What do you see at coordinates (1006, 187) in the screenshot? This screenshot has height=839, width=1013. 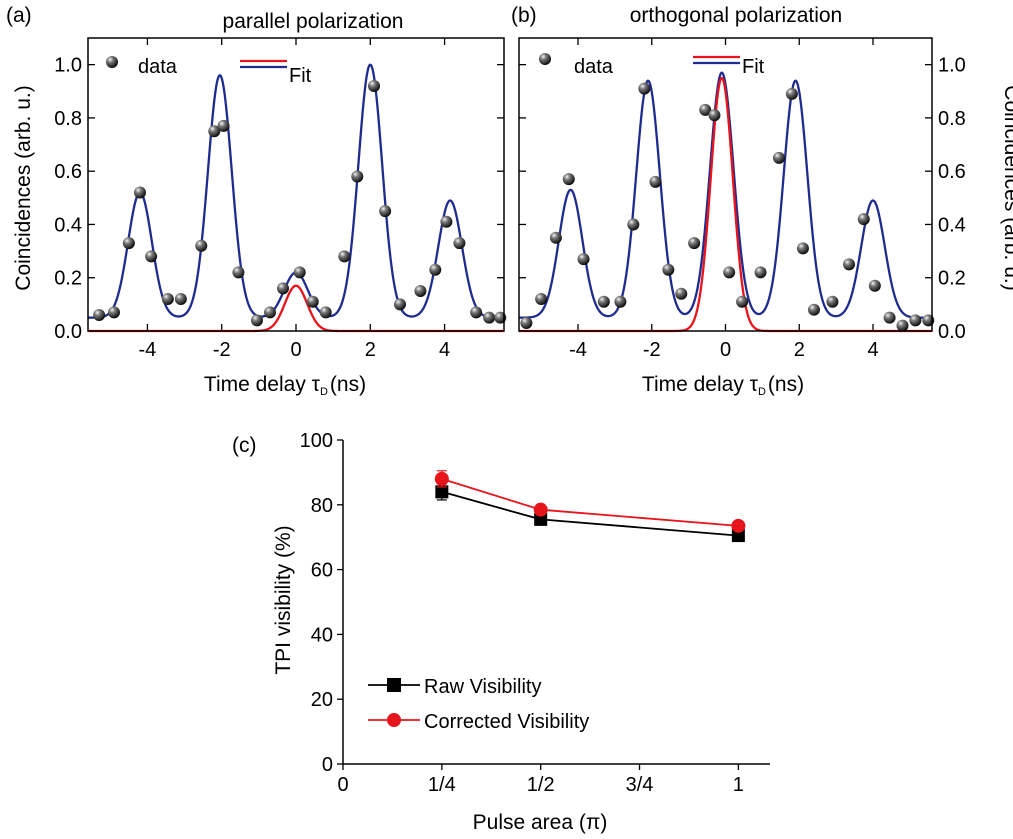 I see `panel-b-y-axis-label: Coincidences (arb. u.)` at bounding box center [1006, 187].